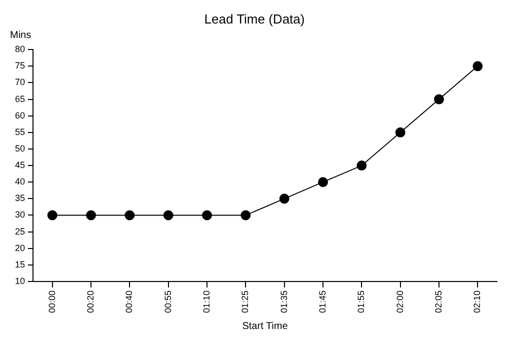 This screenshot has width=523, height=344. Describe the element at coordinates (20, 115) in the screenshot. I see `y-tick-label: 60` at that location.